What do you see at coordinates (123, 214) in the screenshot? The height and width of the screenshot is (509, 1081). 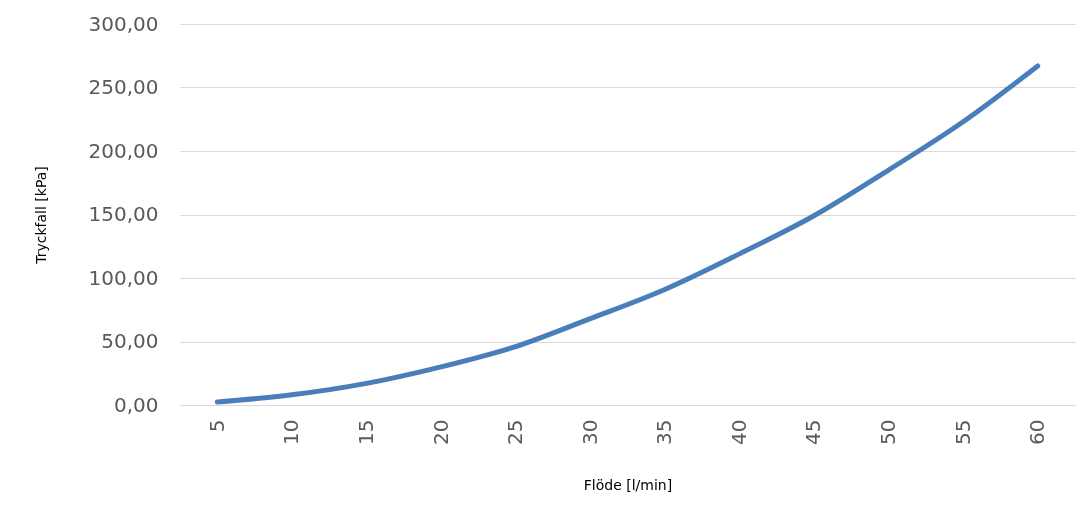 I see `y-tick-label: 150,00` at bounding box center [123, 214].